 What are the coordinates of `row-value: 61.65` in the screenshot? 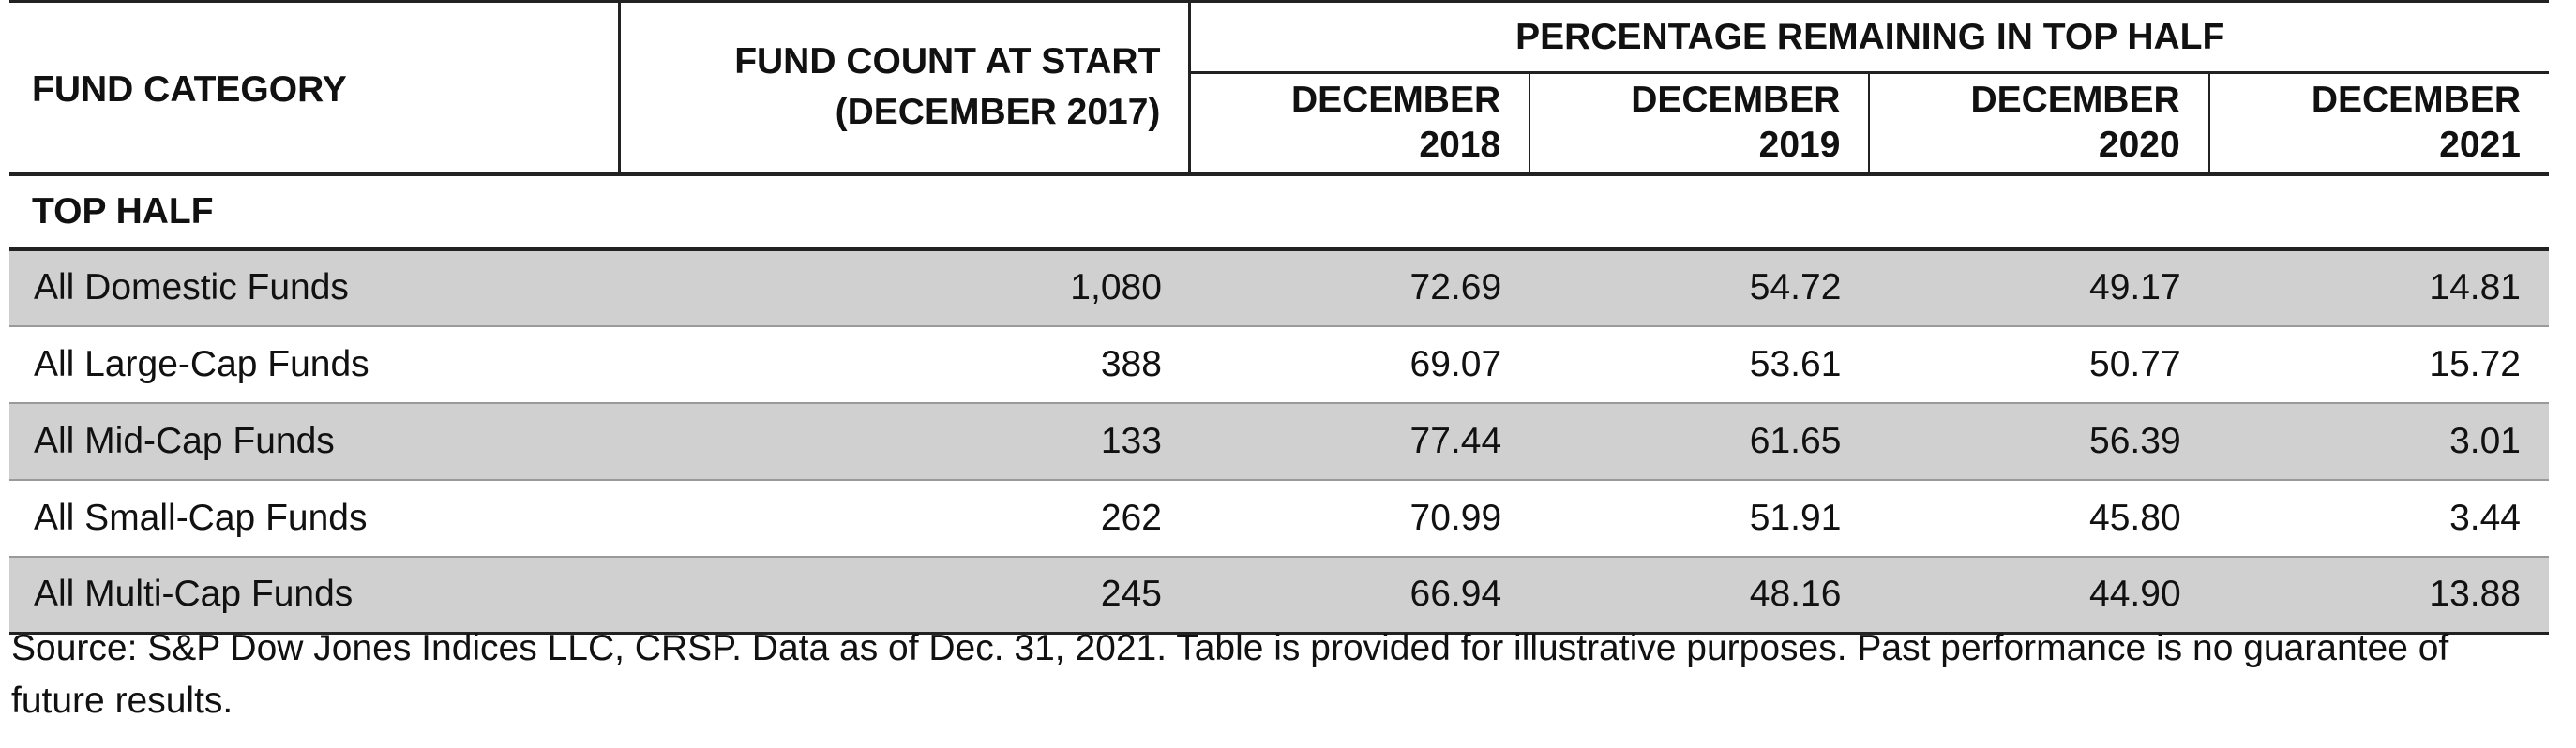 It's located at (1699, 441).